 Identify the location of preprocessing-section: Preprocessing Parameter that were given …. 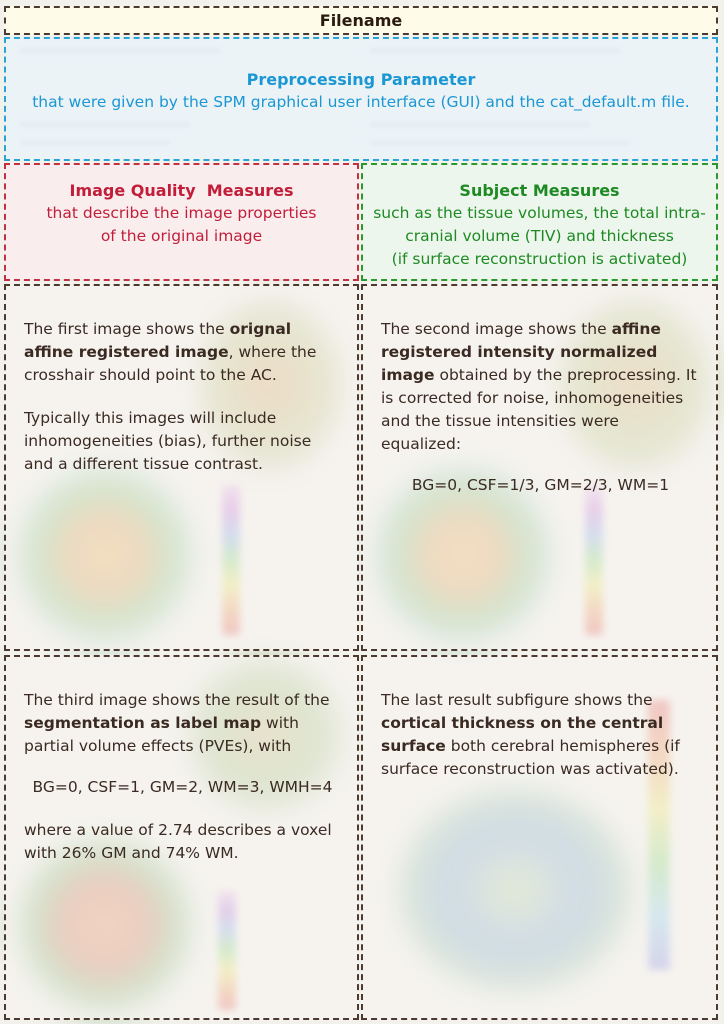
(361, 99).